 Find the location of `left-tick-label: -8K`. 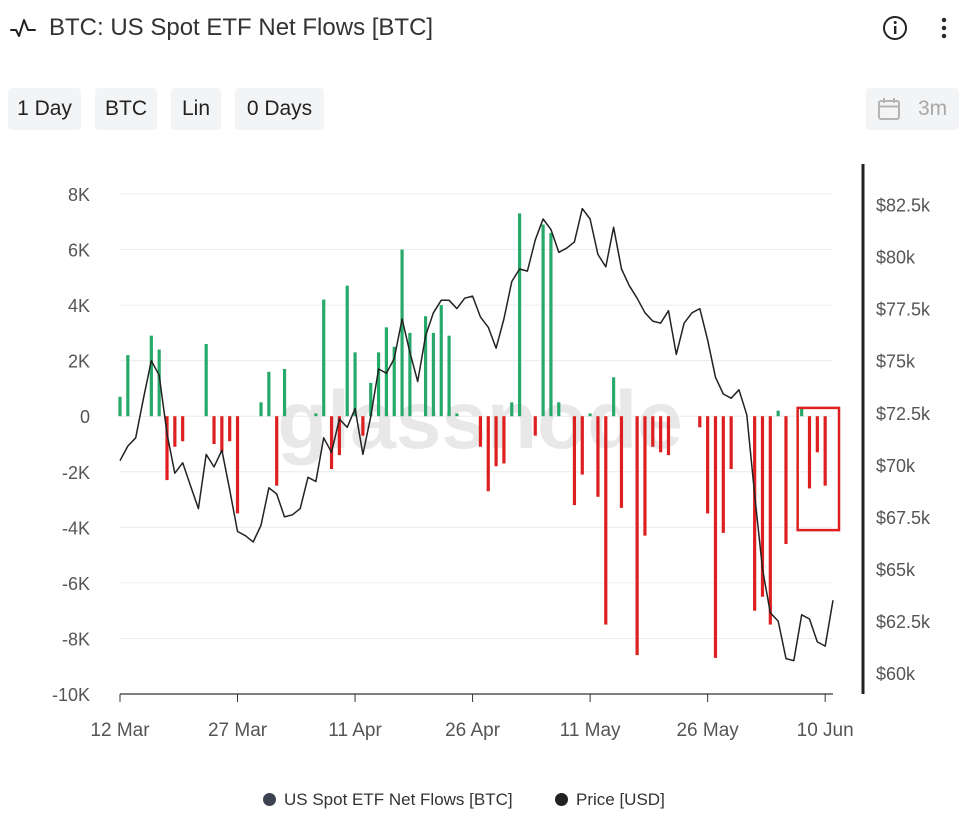

left-tick-label: -8K is located at coordinates (76, 639).